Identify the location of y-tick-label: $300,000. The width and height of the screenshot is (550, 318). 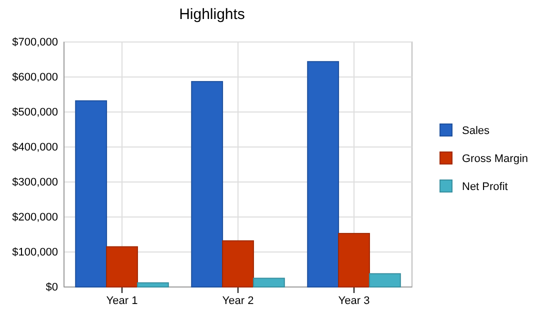
(35, 182).